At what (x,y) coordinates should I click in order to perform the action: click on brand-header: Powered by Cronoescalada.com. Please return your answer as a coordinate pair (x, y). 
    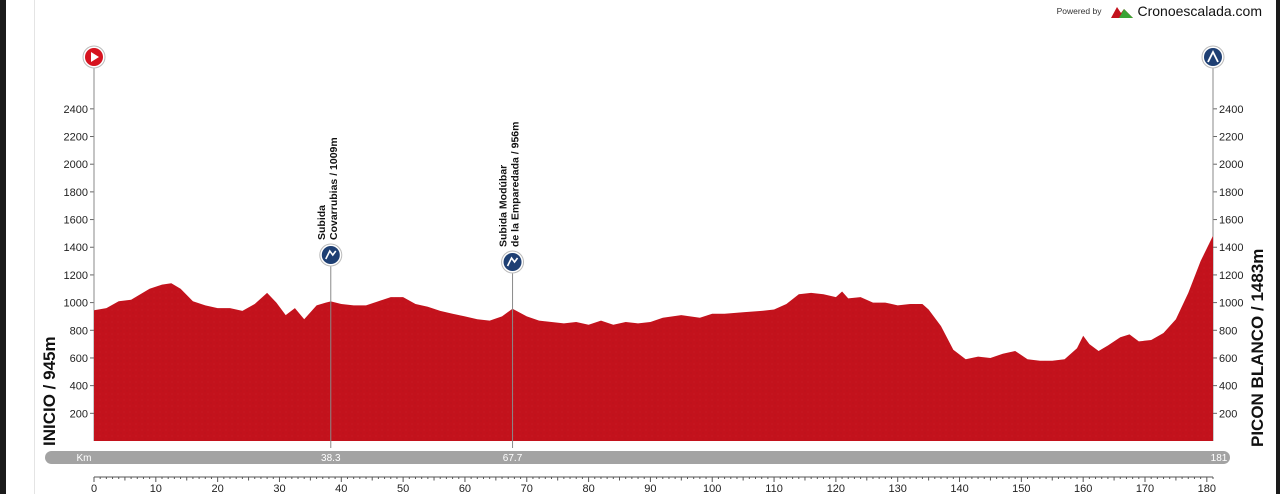
    Looking at the image, I should click on (1159, 11).